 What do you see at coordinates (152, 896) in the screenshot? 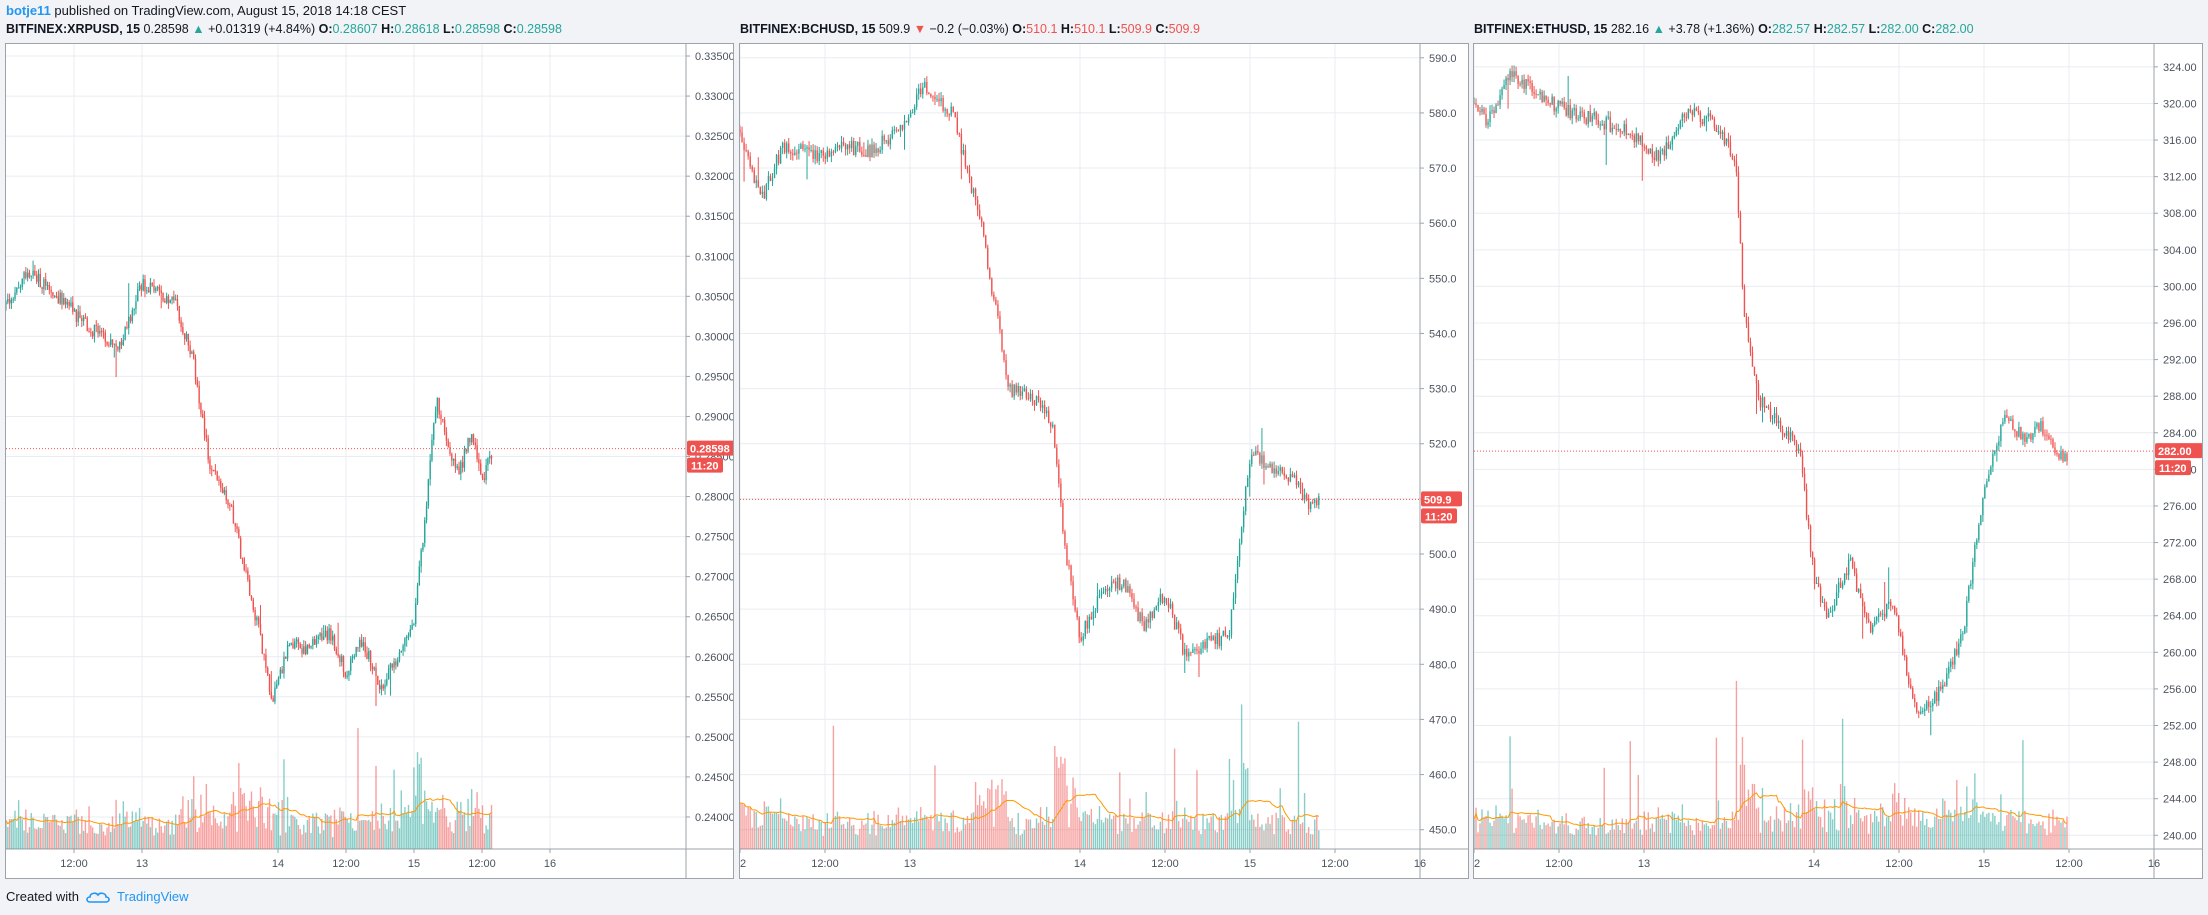
I see `tradingview-brand-link: TradingView` at bounding box center [152, 896].